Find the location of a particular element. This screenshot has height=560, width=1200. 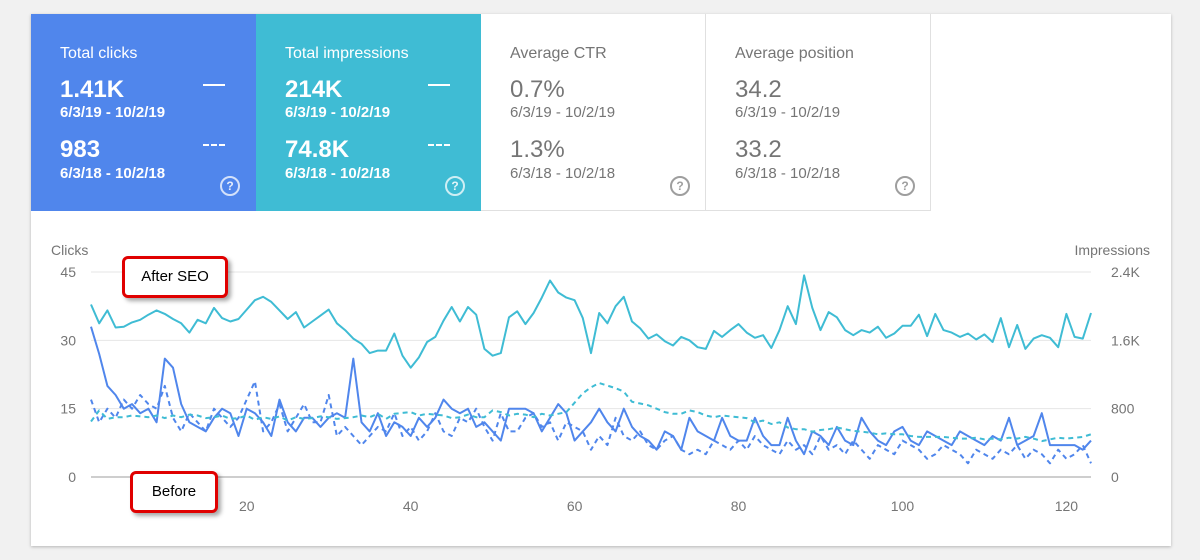

tile-label: Total clicks is located at coordinates (99, 53).